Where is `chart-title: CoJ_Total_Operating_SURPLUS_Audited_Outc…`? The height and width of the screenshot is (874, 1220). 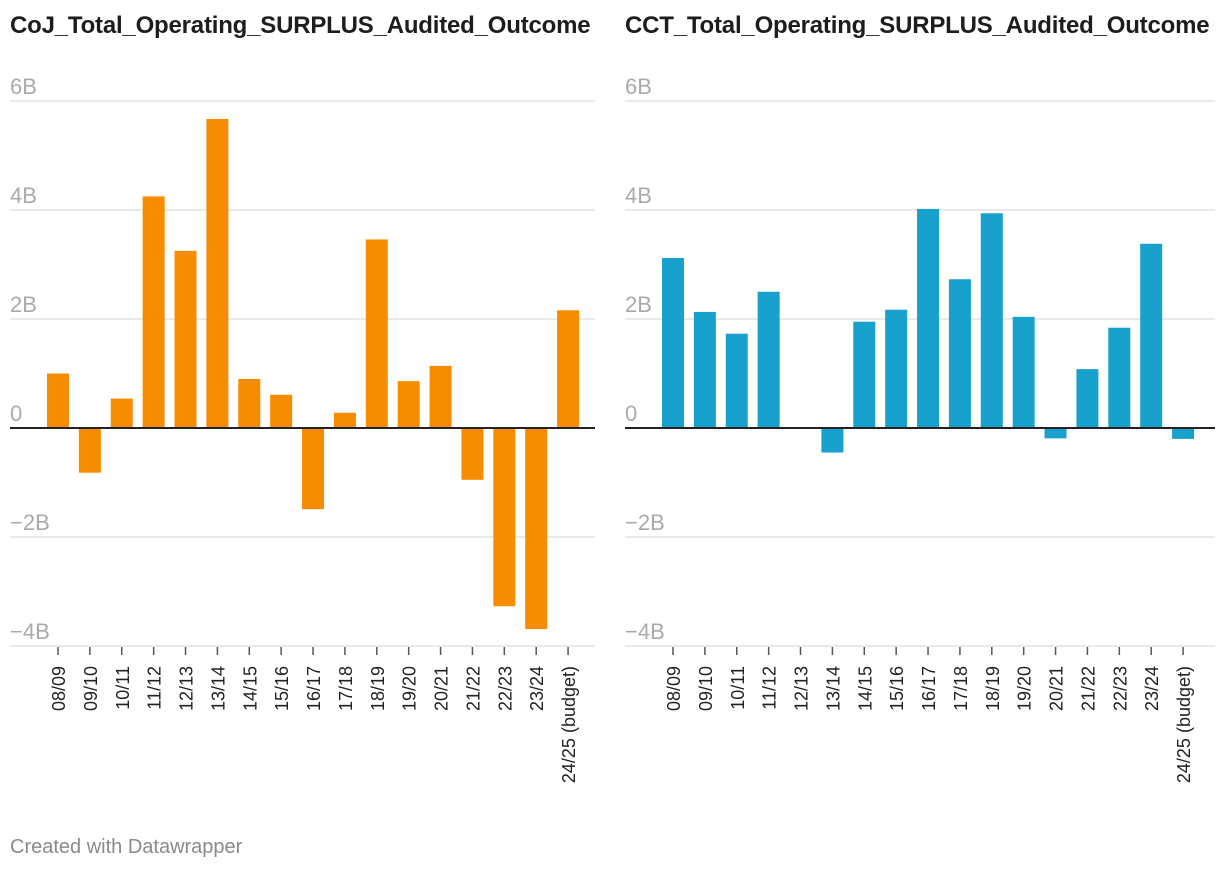 chart-title: CoJ_Total_Operating_SURPLUS_Audited_Outc… is located at coordinates (300, 25).